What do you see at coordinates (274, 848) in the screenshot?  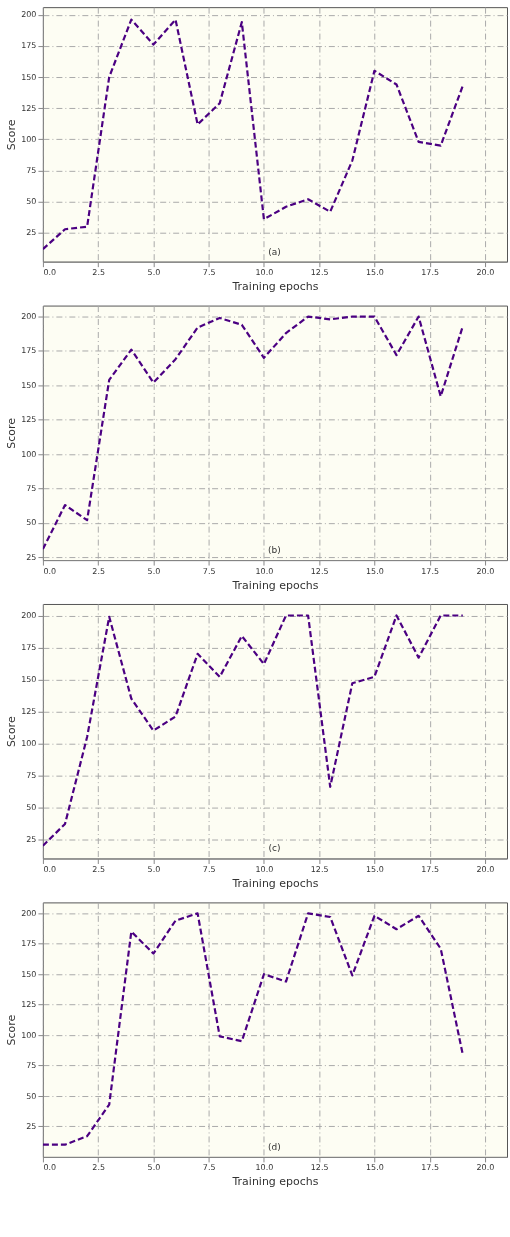 I see `annotation: (c)` at bounding box center [274, 848].